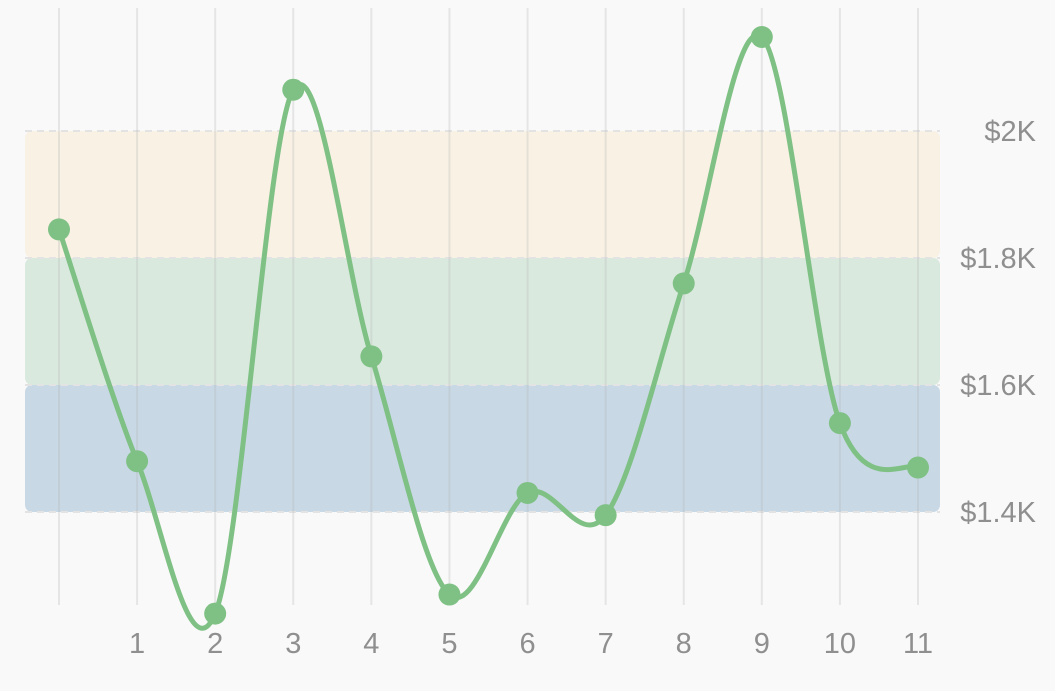 This screenshot has height=691, width=1055. I want to click on x-tick-label: 10, so click(840, 644).